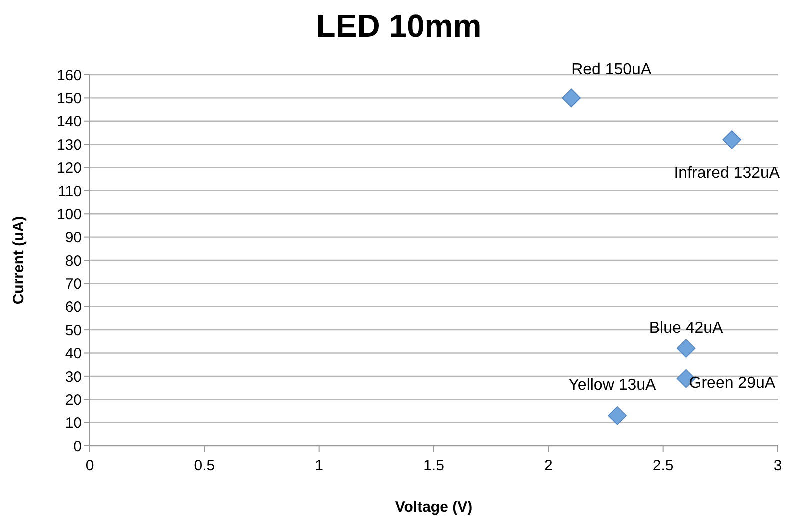 This screenshot has height=526, width=798. Describe the element at coordinates (73, 400) in the screenshot. I see `y-tick-label: 20` at that location.